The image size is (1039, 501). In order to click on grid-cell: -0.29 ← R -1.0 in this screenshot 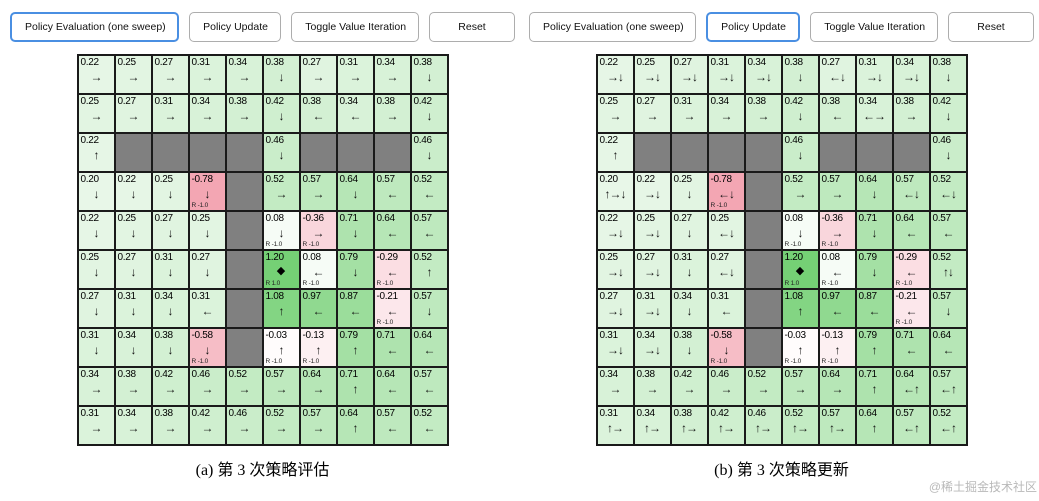, I will do `click(392, 269)`.